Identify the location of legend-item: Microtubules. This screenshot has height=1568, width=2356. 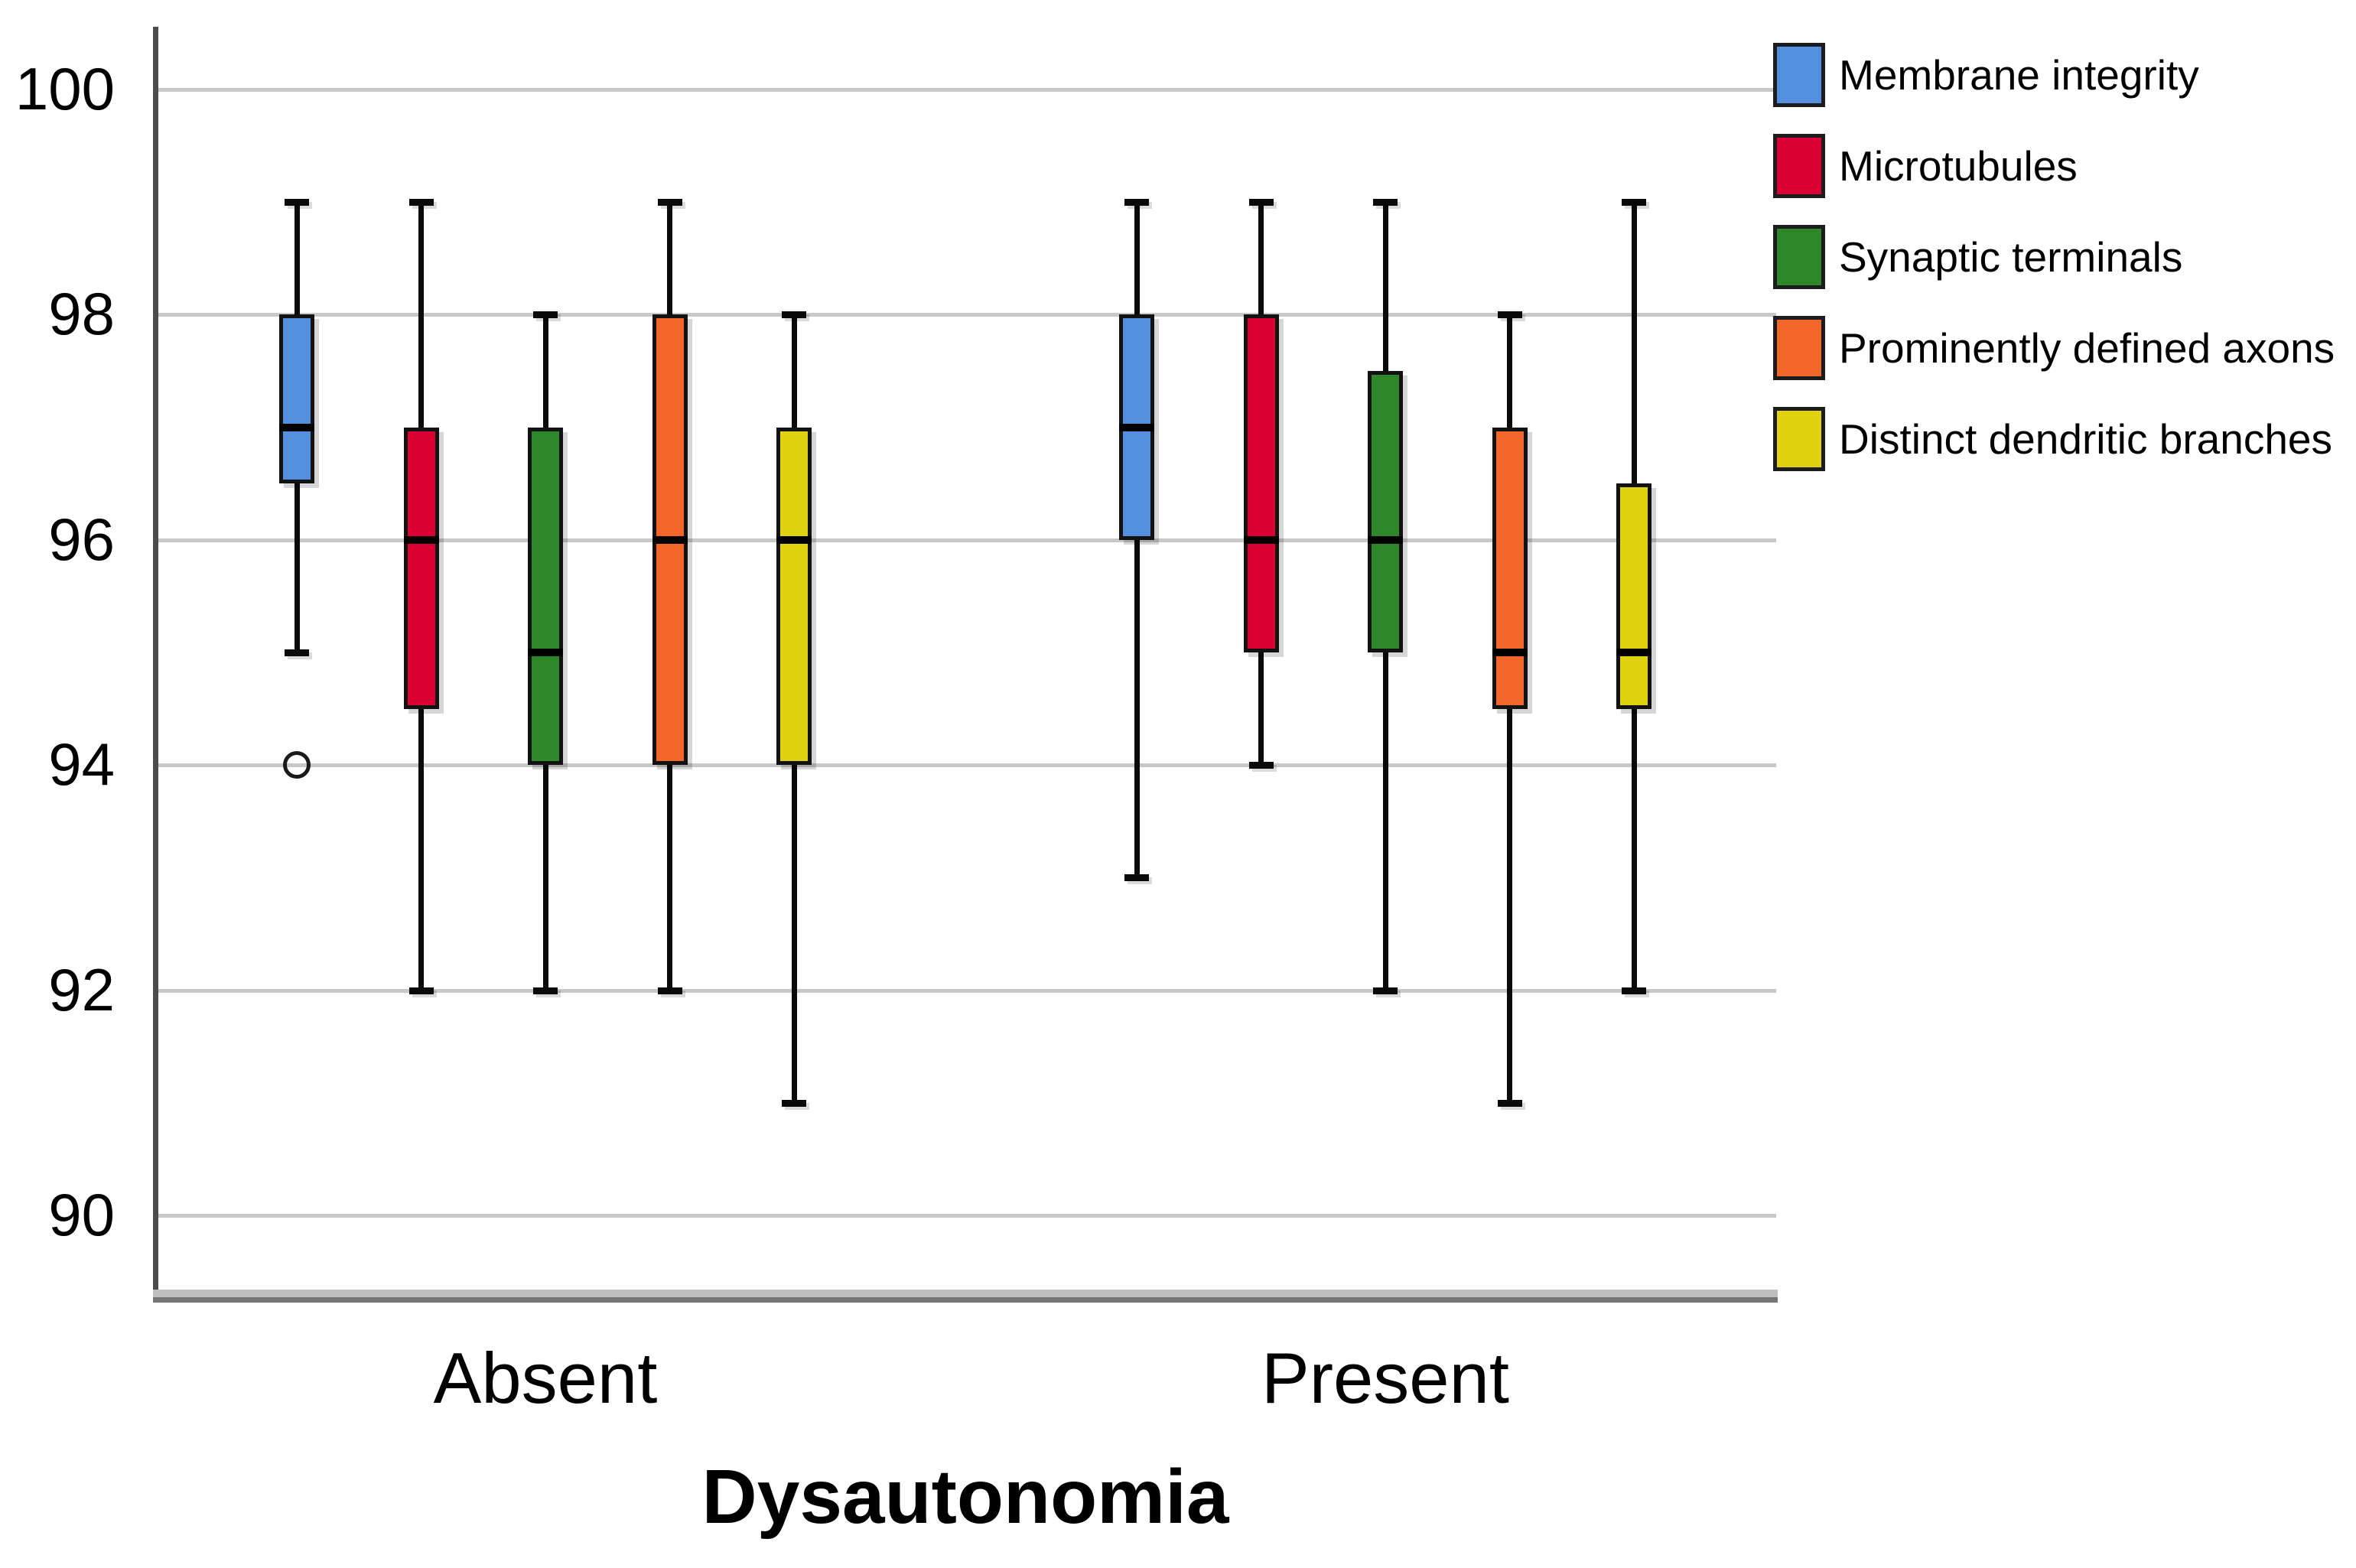
(2063, 167).